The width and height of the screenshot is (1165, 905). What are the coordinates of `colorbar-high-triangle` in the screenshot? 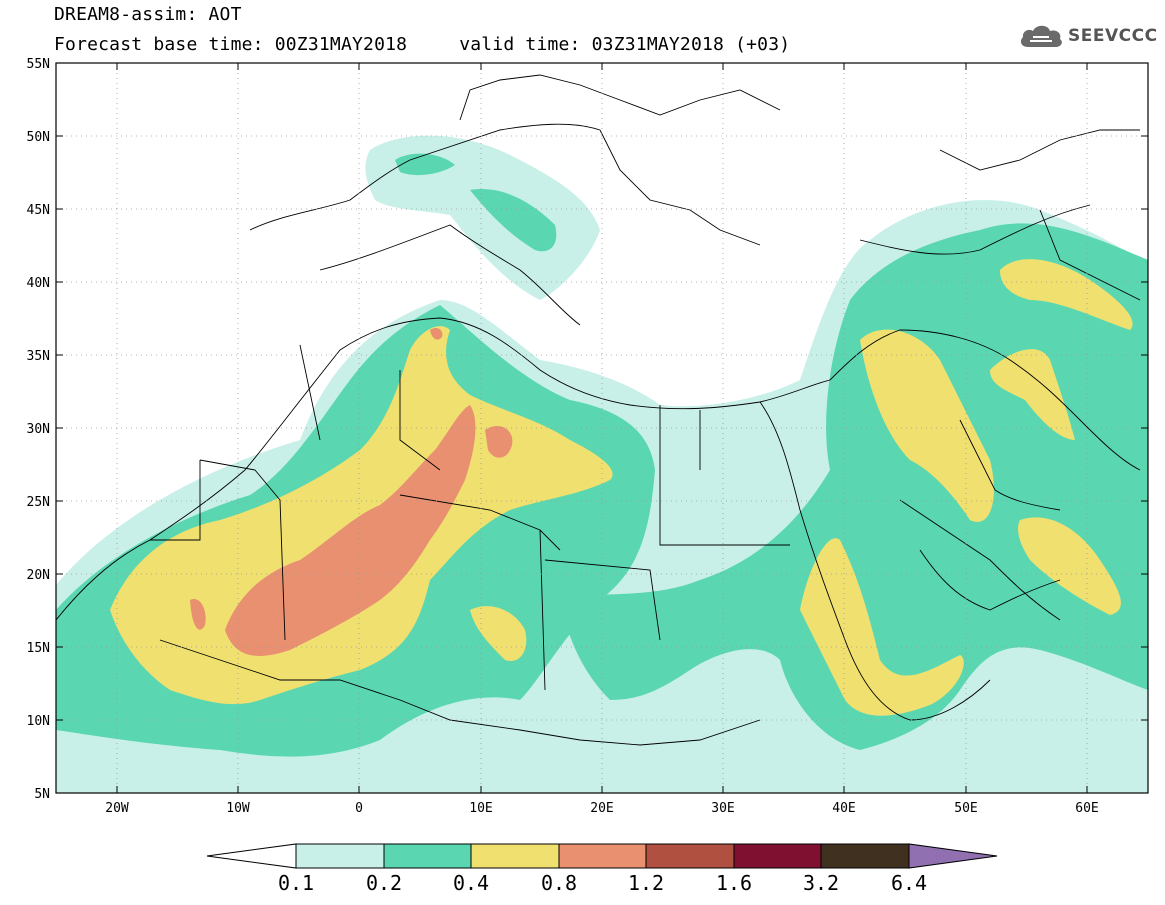 It's located at (953, 856).